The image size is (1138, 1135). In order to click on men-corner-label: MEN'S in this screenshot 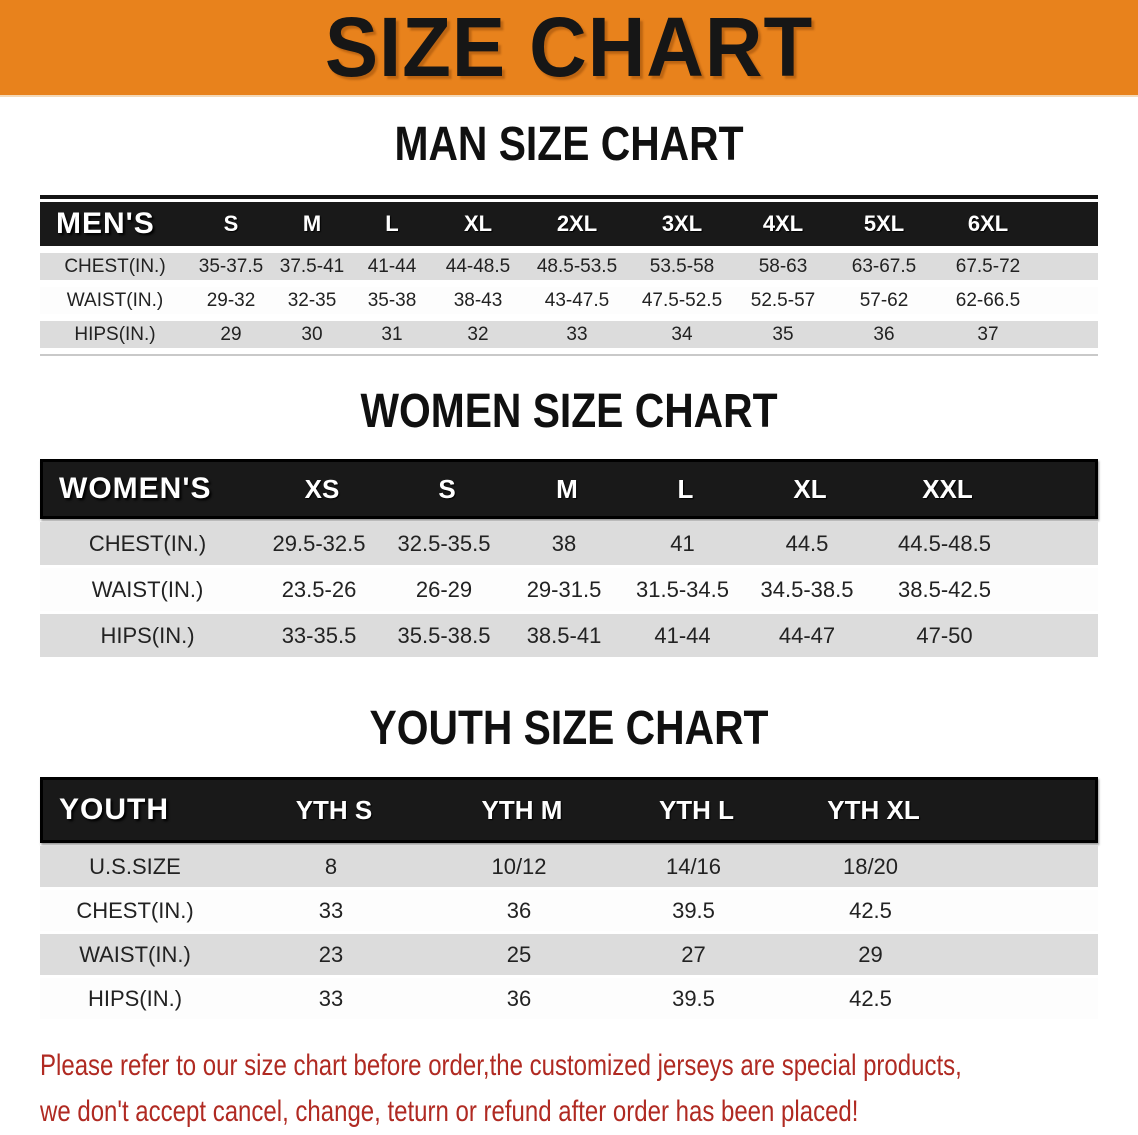, I will do `click(105, 223)`.